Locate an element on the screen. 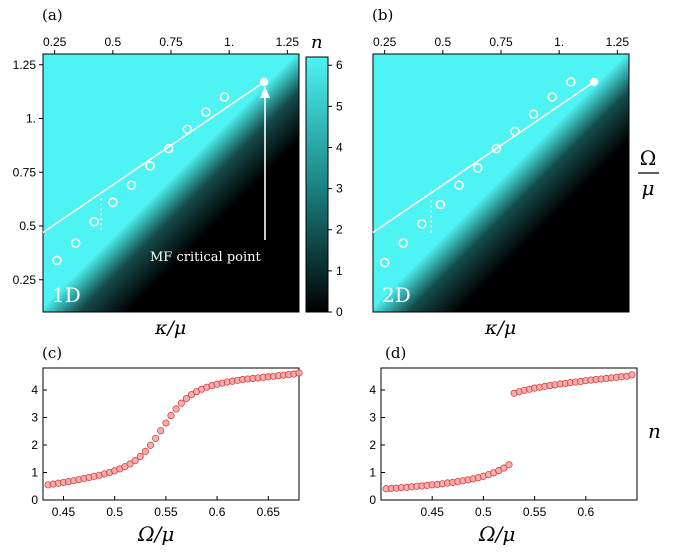  colorbar-tick-label: 2 is located at coordinates (339, 230).